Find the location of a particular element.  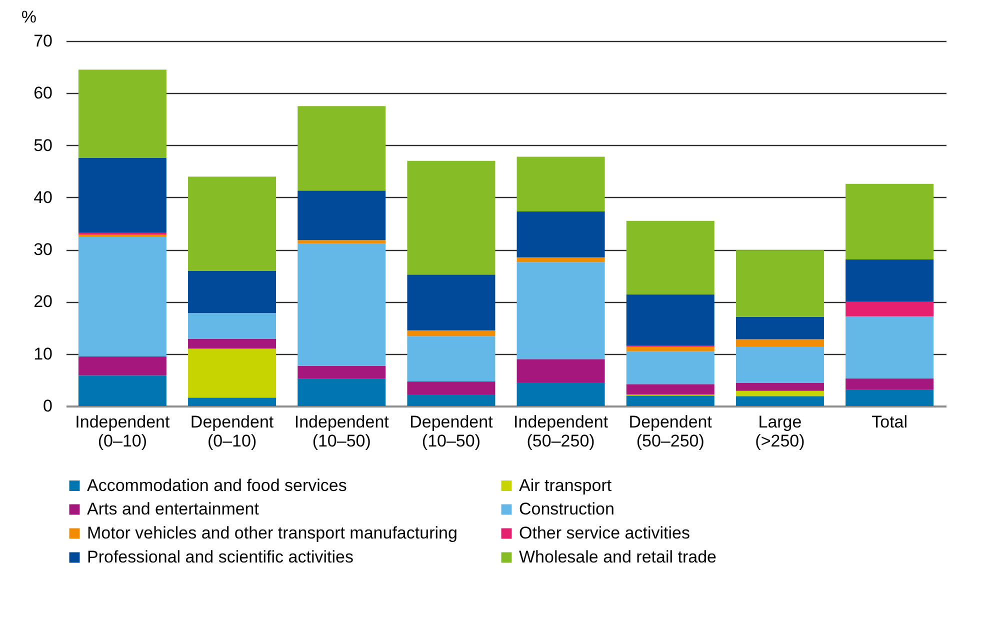

y-tick-label: 70 is located at coordinates (43, 41).